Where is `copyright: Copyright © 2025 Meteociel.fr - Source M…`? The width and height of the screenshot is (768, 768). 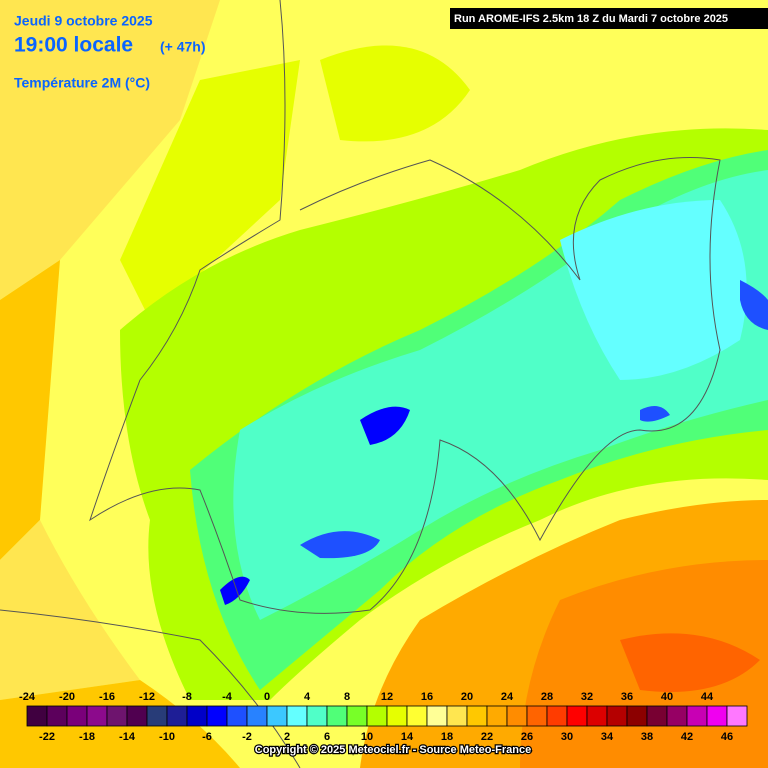 copyright: Copyright © 2025 Meteociel.fr - Source M… is located at coordinates (393, 750).